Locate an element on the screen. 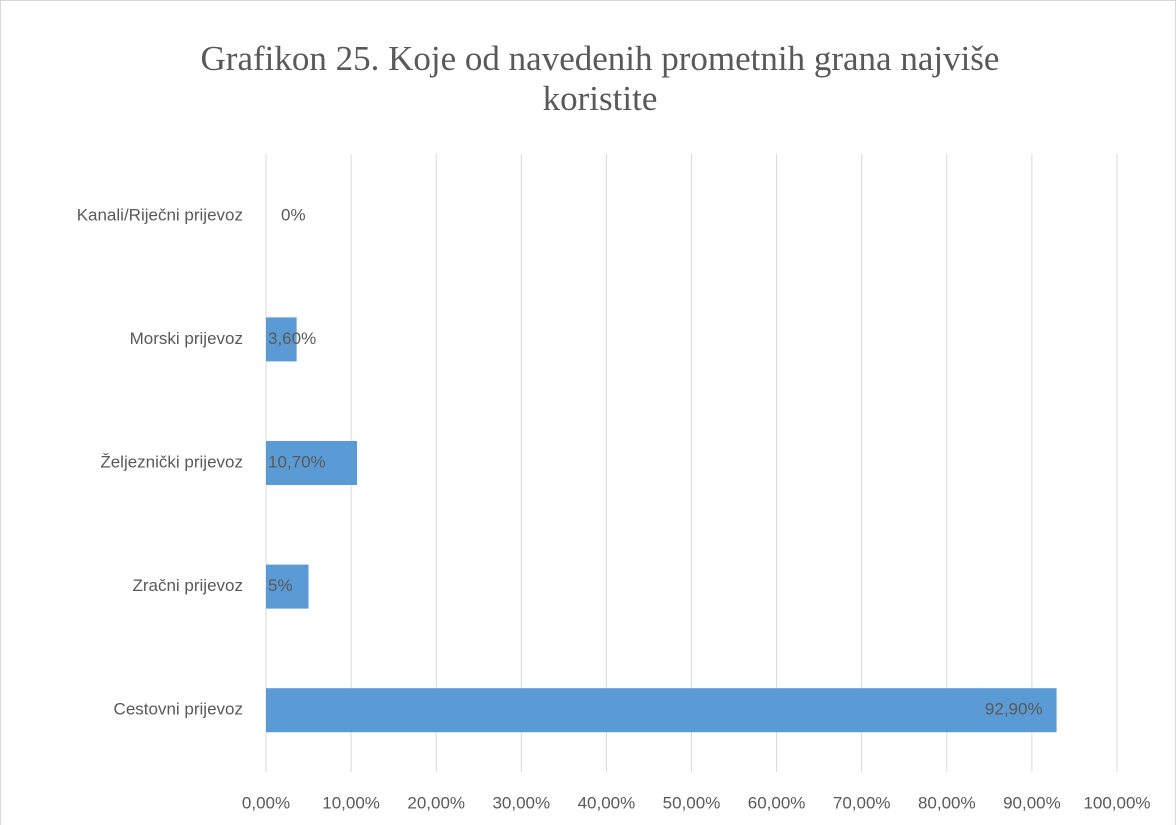 This screenshot has height=825, width=1176. x-tick-label: 40,00% is located at coordinates (607, 802).